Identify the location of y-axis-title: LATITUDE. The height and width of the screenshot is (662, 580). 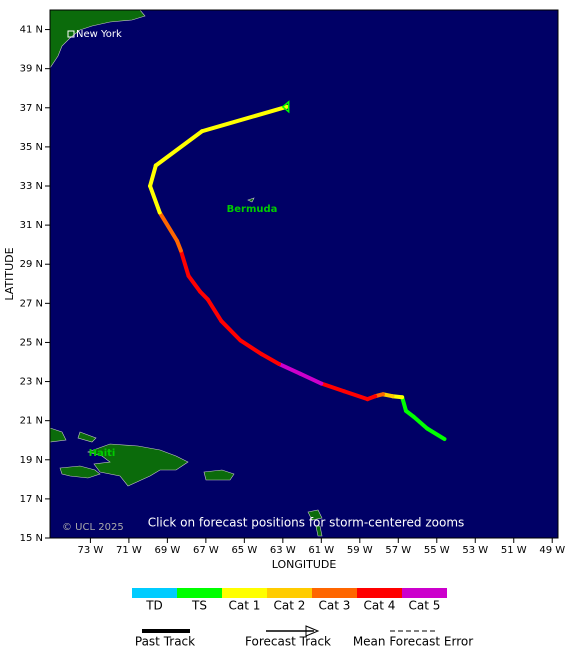
(9, 273).